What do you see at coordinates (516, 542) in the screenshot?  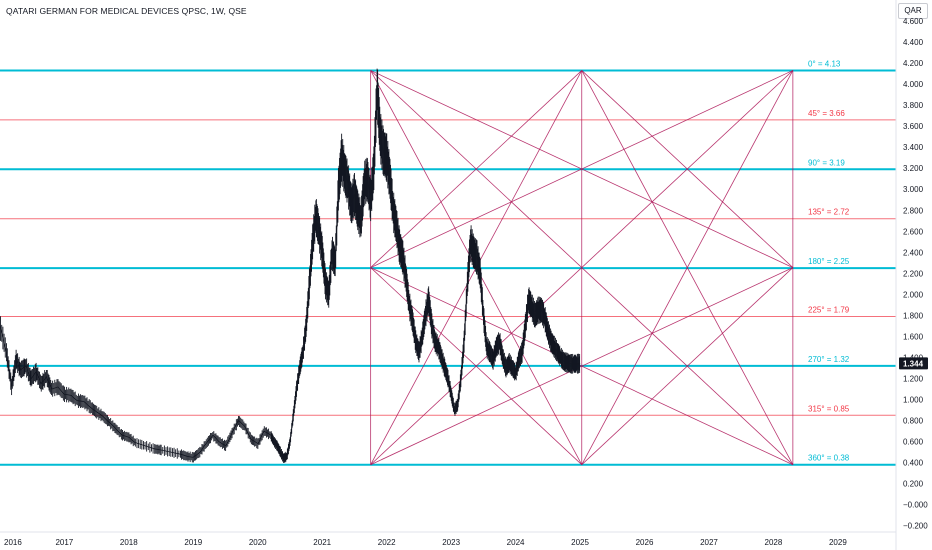 I see `x-tick-label: 2024` at bounding box center [516, 542].